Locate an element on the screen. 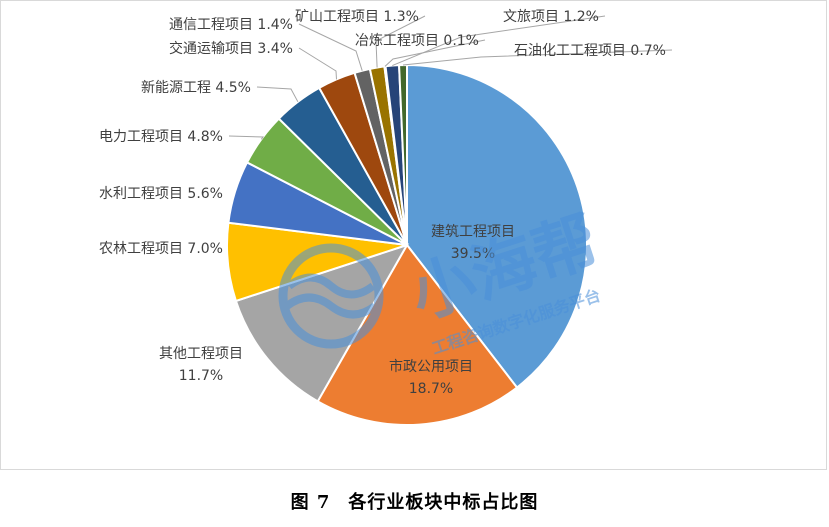 The image size is (829, 527). slice-percent-1: 39.5% is located at coordinates (473, 254).